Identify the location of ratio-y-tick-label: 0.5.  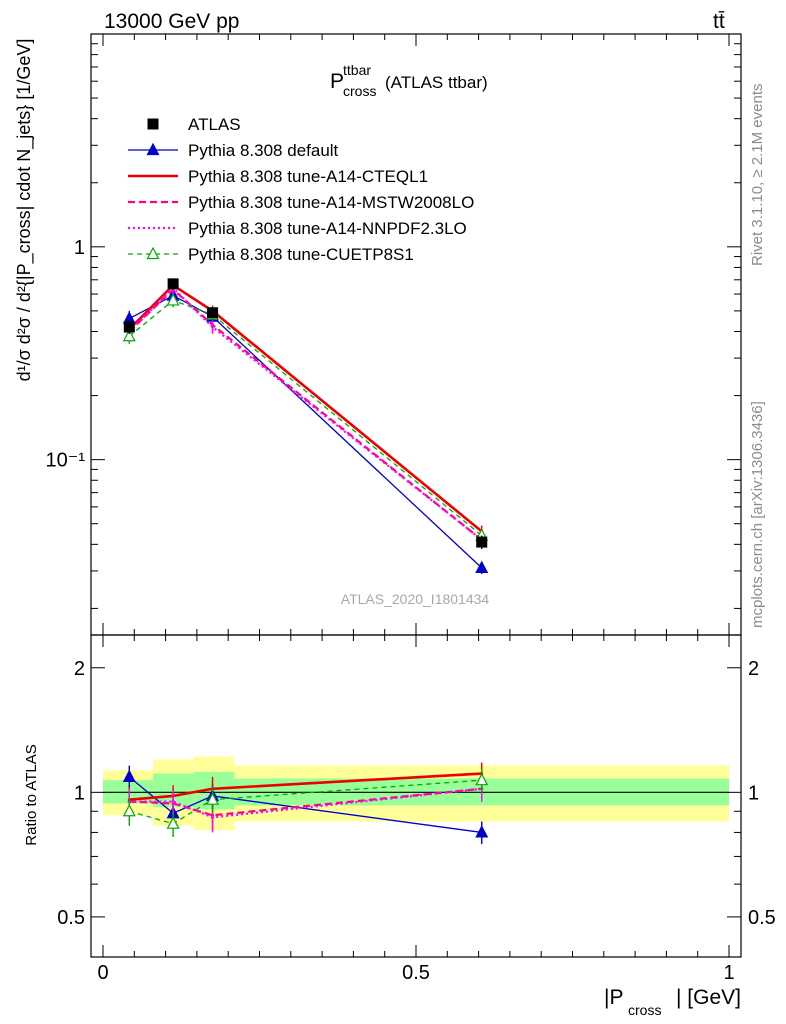
(71, 918).